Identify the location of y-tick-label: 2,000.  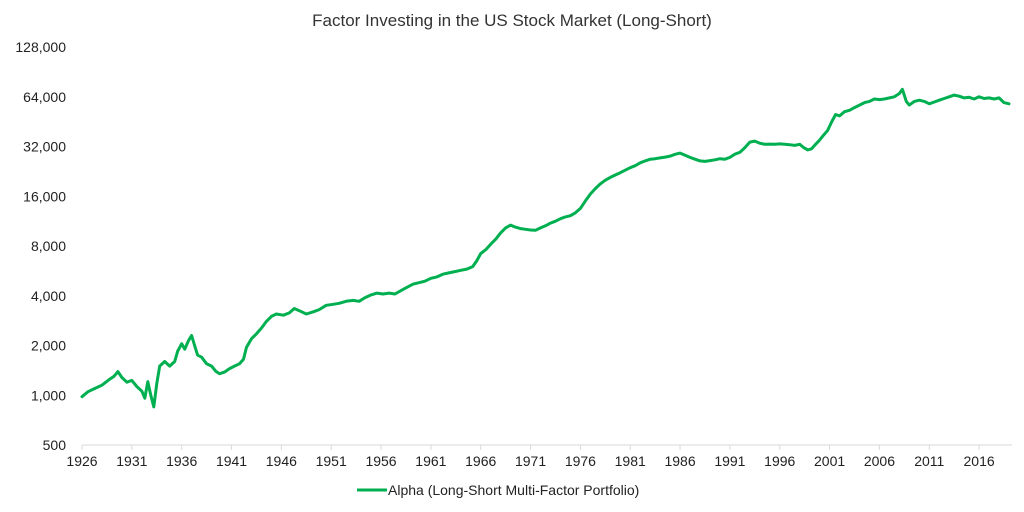
(48, 346).